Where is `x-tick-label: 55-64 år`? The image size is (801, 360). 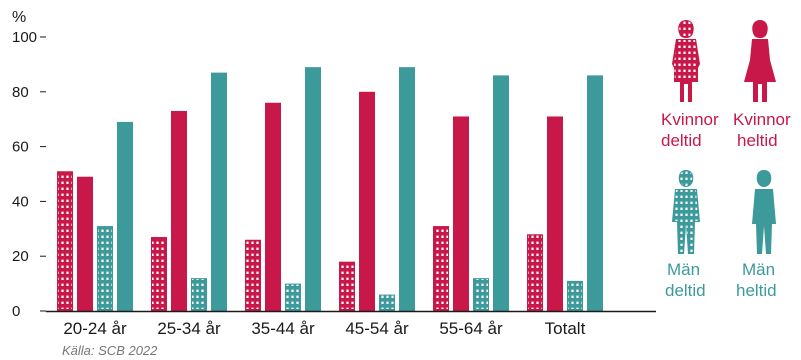
x-tick-label: 55-64 år is located at coordinates (471, 328).